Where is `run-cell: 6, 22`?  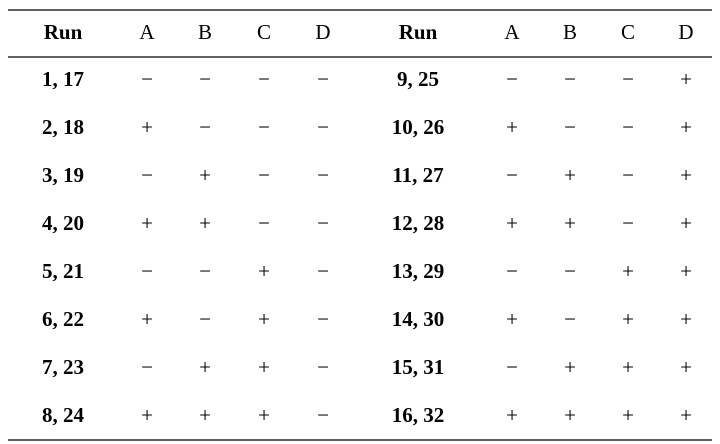 run-cell: 6, 22 is located at coordinates (63, 319).